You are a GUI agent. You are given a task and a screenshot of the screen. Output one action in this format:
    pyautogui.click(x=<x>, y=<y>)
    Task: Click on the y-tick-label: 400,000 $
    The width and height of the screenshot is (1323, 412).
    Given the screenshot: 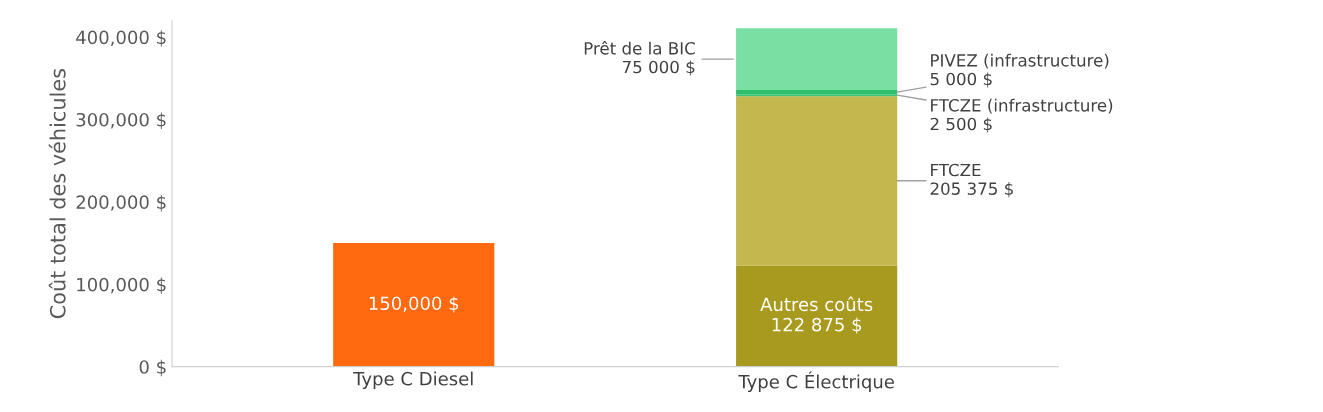 What is the action you would take?
    pyautogui.click(x=121, y=38)
    